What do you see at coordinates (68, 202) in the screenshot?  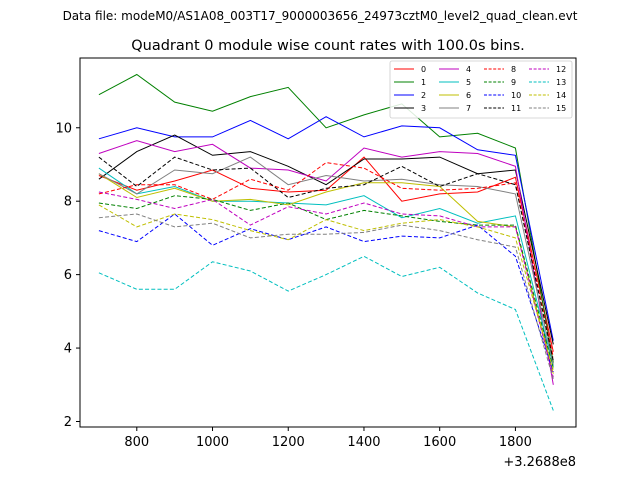 I see `y-tick-label: 8` at bounding box center [68, 202].